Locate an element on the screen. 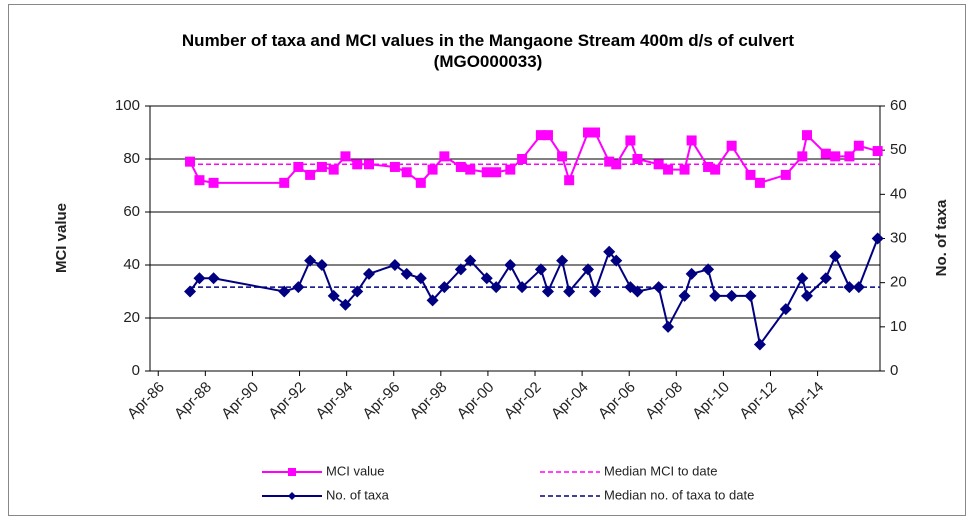  x-tick-label: Apr-02 is located at coordinates (523, 401).